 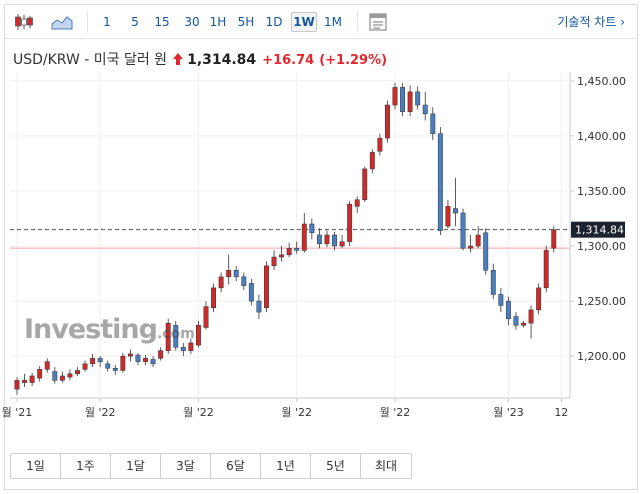 I want to click on last-price-tag: 1,314.84, so click(x=599, y=230).